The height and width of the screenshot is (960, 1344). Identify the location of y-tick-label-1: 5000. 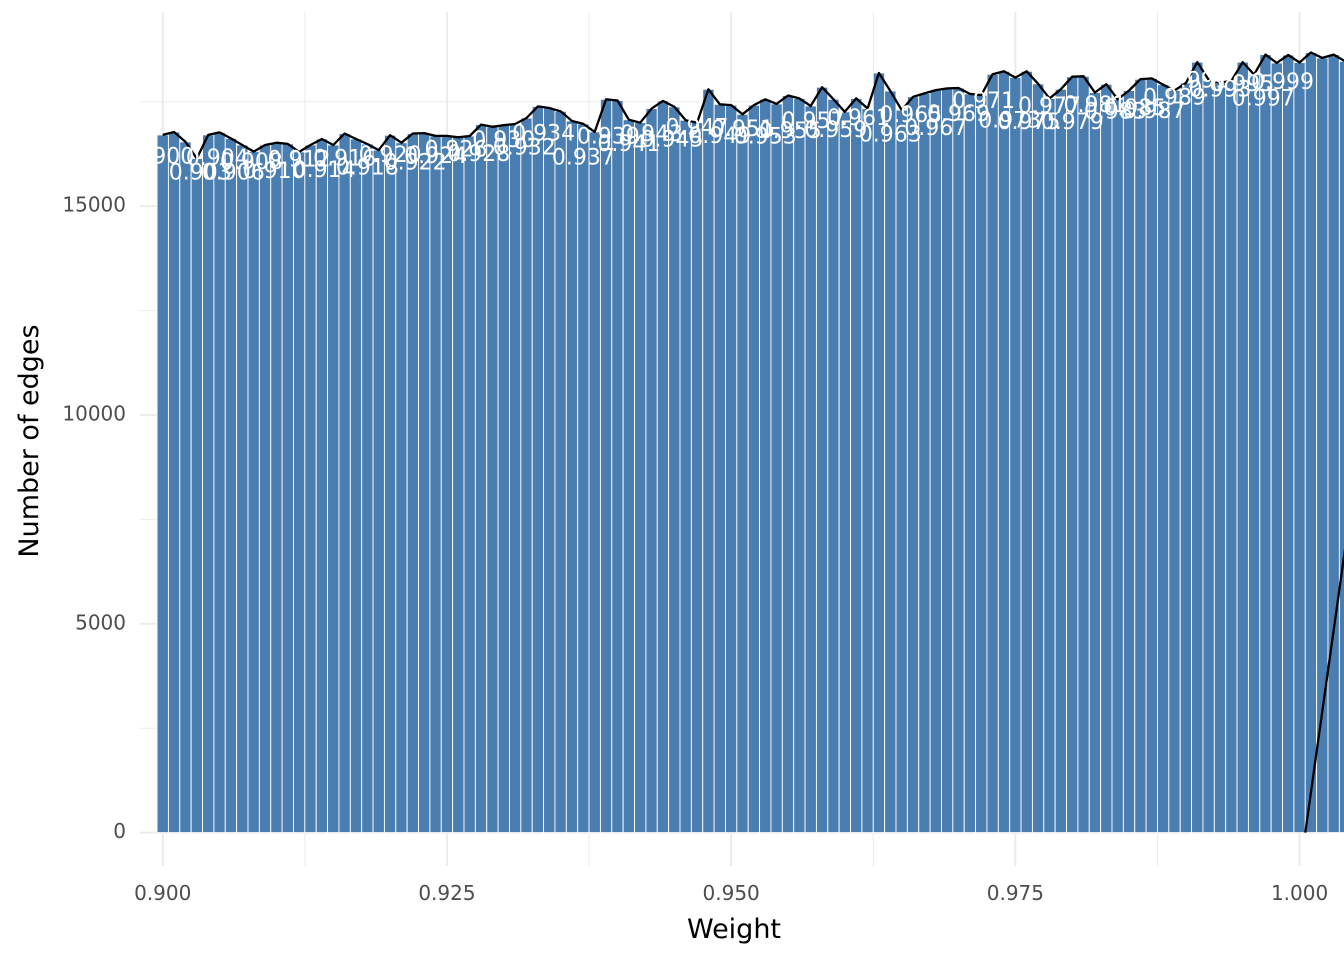
(100, 622).